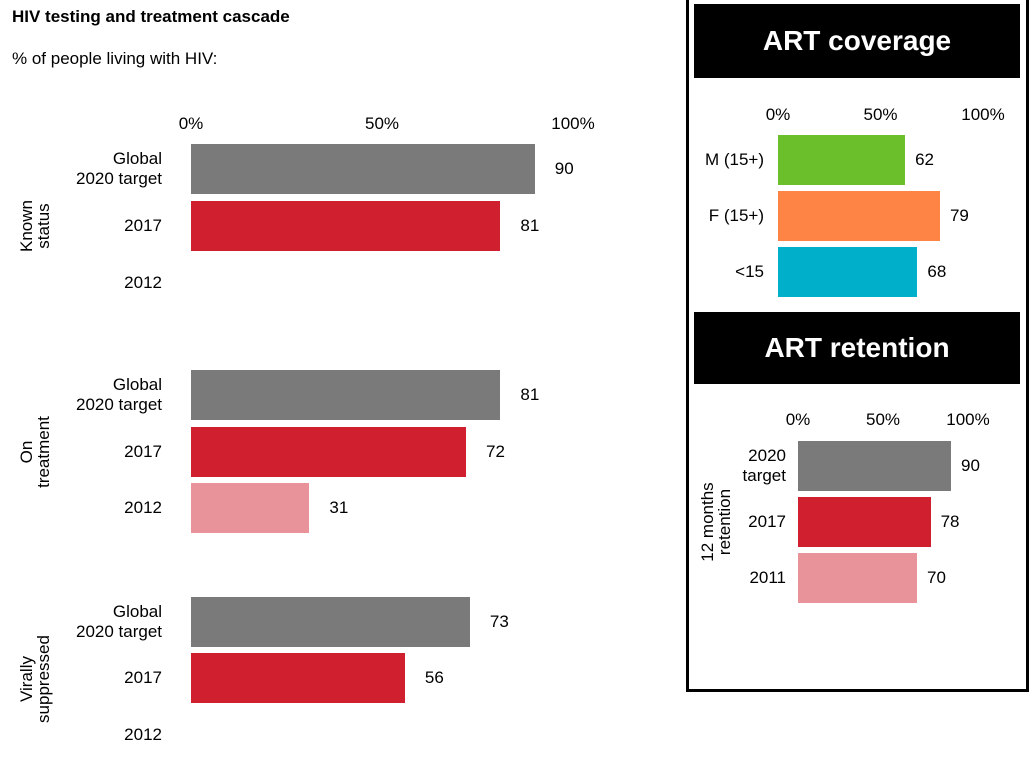 This screenshot has height=764, width=1032. I want to click on group-label: Virally suppressed, so click(35, 678).